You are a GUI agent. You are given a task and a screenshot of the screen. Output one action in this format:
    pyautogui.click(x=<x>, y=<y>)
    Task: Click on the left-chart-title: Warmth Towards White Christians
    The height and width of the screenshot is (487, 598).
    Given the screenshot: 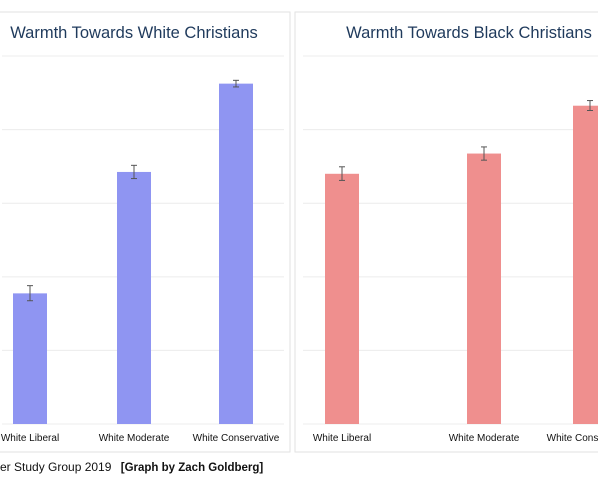 What is the action you would take?
    pyautogui.click(x=134, y=33)
    